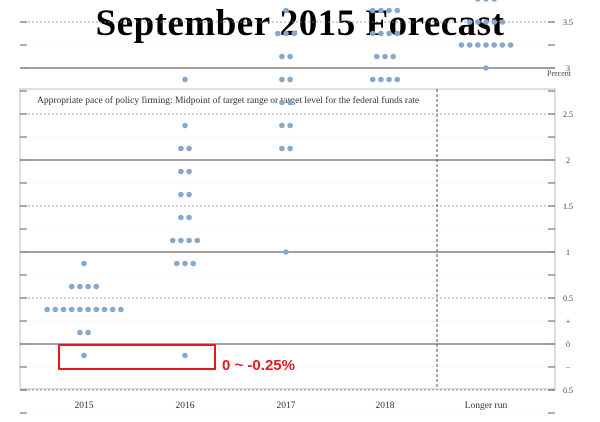 The image size is (600, 422). I want to click on x-tick-label: 2017, so click(286, 406).